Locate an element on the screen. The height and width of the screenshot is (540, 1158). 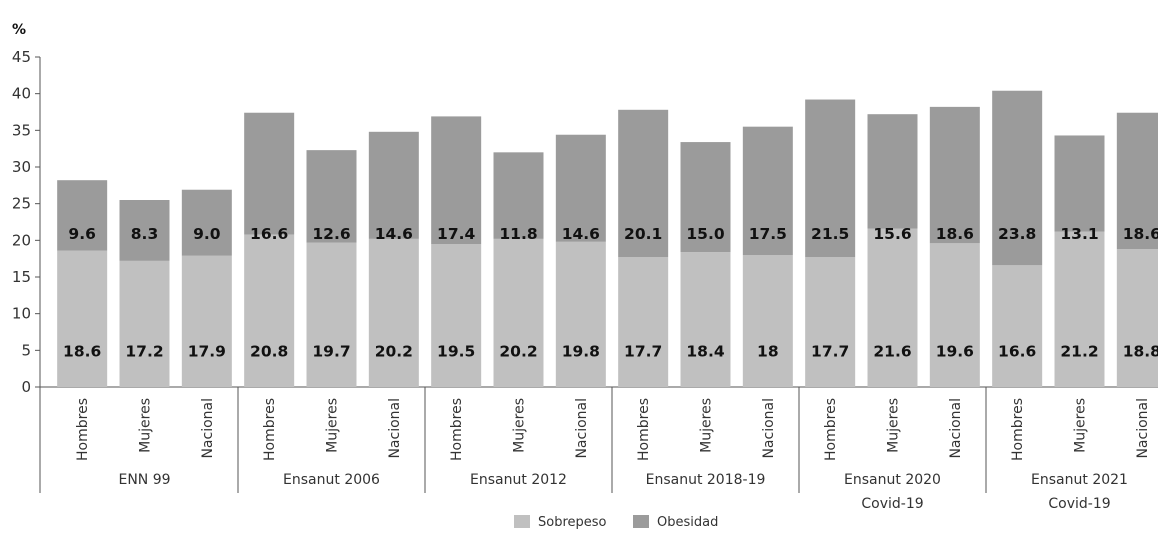
data-label-obesidad: 16.6 is located at coordinates (269, 234).